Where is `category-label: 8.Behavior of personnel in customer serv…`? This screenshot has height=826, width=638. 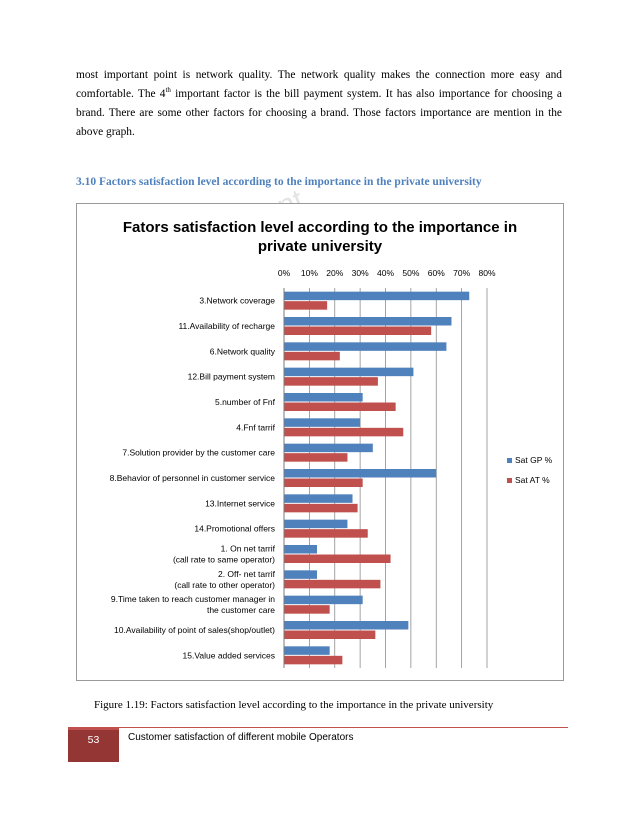 category-label: 8.Behavior of personnel in customer serv… is located at coordinates (193, 478).